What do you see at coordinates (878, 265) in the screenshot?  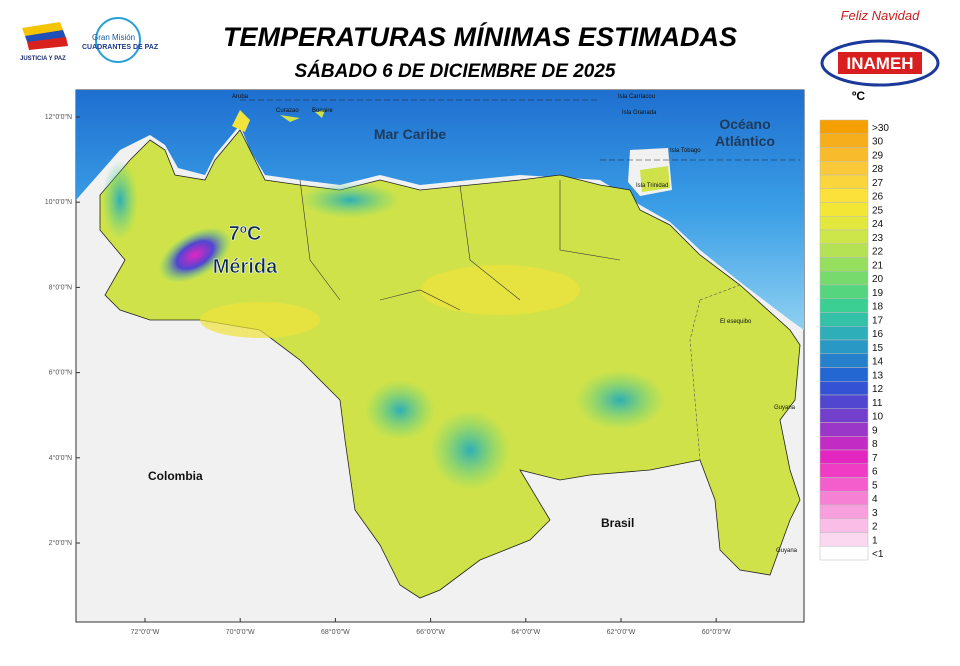 I see `legend-label: 21` at bounding box center [878, 265].